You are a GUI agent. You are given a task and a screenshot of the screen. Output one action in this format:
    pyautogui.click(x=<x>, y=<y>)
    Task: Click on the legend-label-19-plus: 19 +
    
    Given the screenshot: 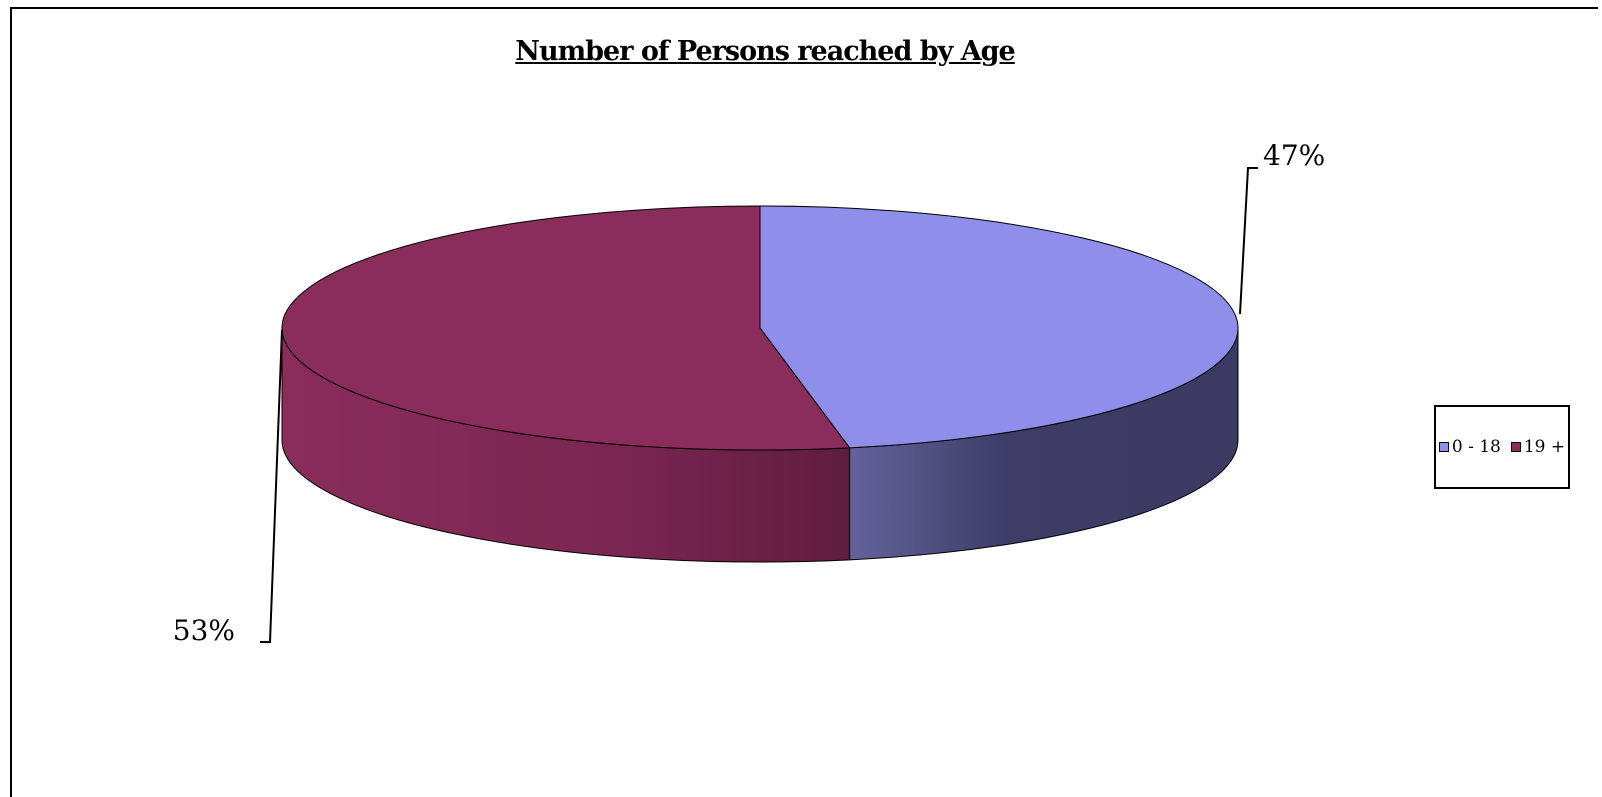 What is the action you would take?
    pyautogui.click(x=1544, y=447)
    